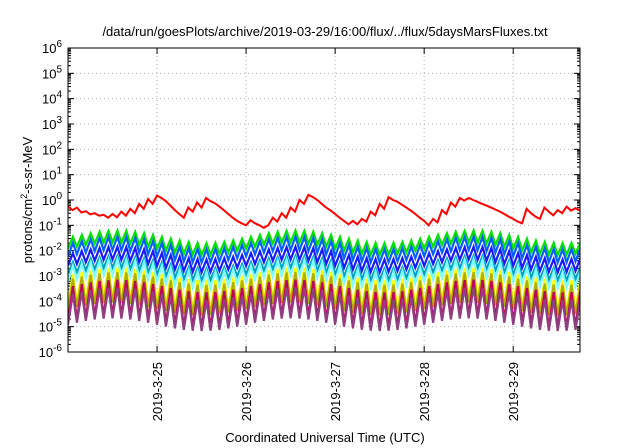 Image resolution: width=640 pixels, height=448 pixels. Describe the element at coordinates (52, 98) in the screenshot. I see `y-tick-label: 10⁴` at that location.